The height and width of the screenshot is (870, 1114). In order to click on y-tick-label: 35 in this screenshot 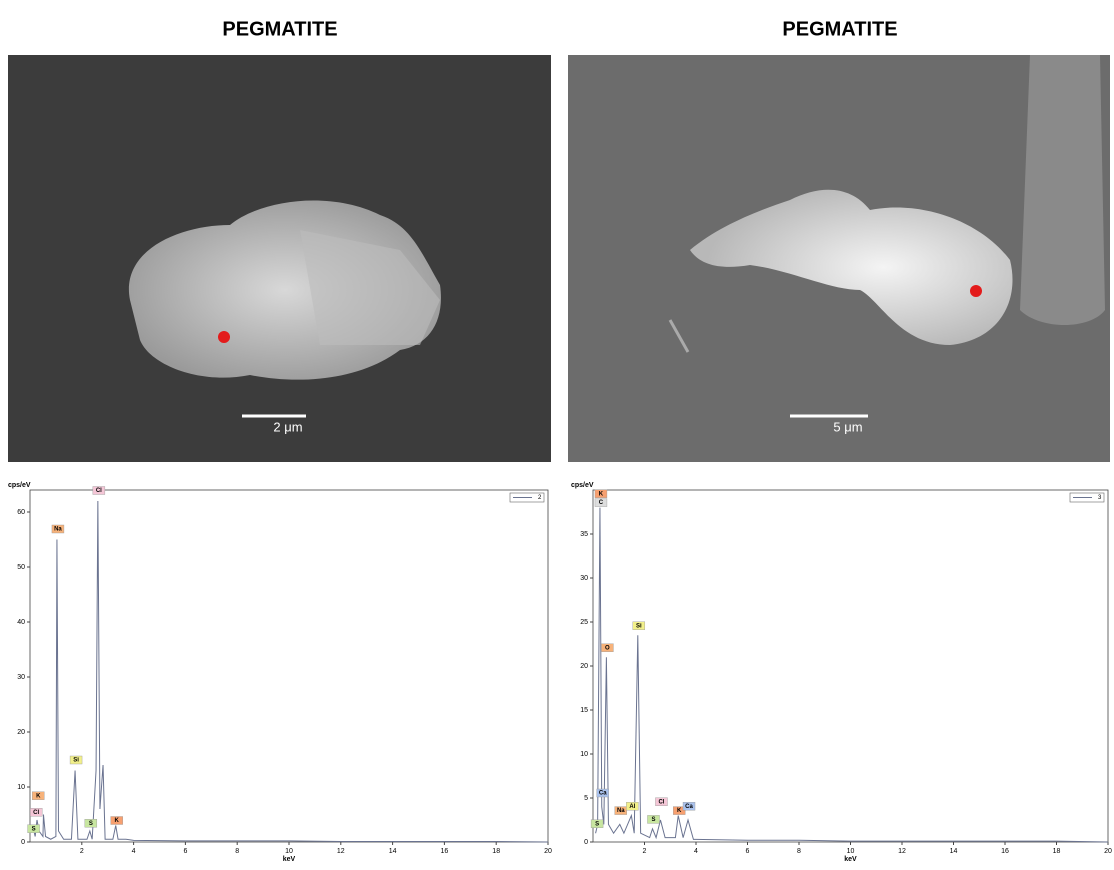, I will do `click(584, 534)`.